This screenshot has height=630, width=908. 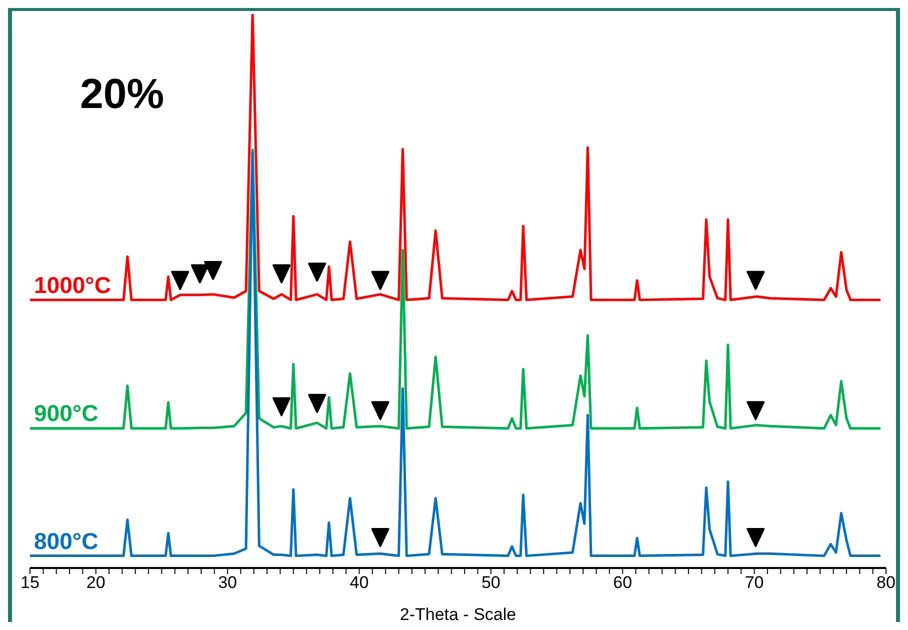 I want to click on x-axis-title: 2-Theta - Scale, so click(x=458, y=614).